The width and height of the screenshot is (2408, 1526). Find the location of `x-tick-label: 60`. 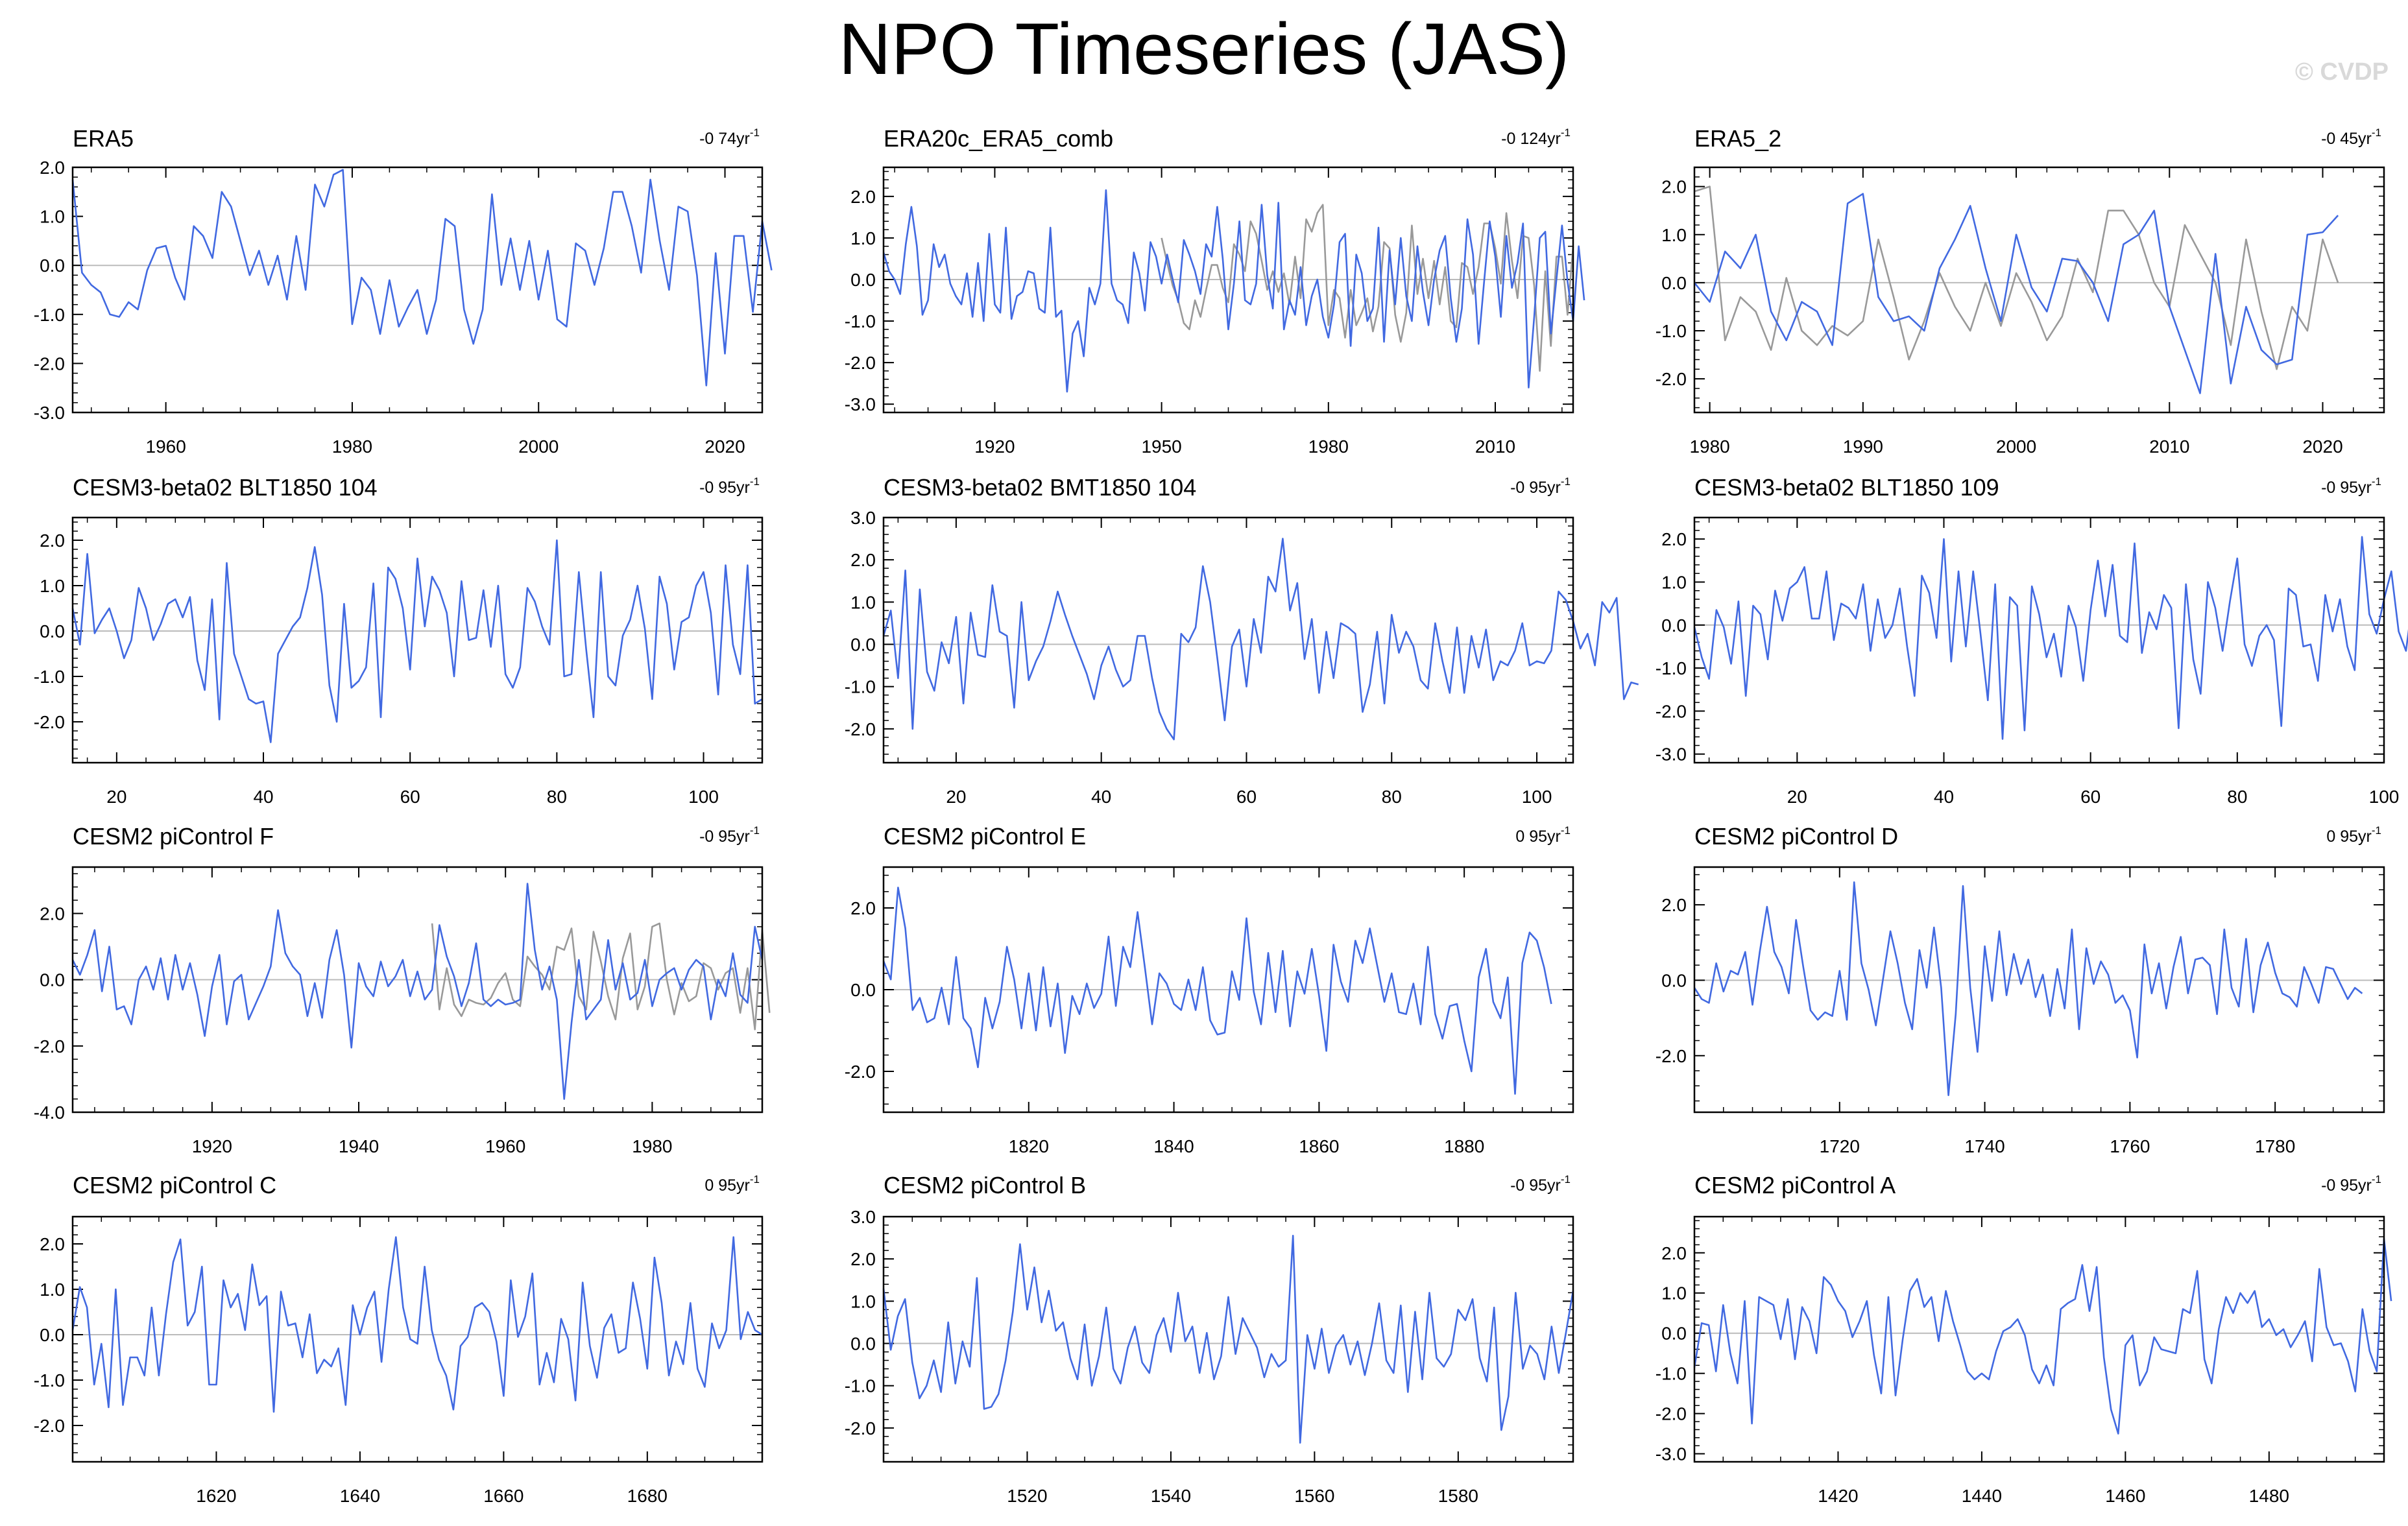

x-tick-label: 60 is located at coordinates (1246, 797).